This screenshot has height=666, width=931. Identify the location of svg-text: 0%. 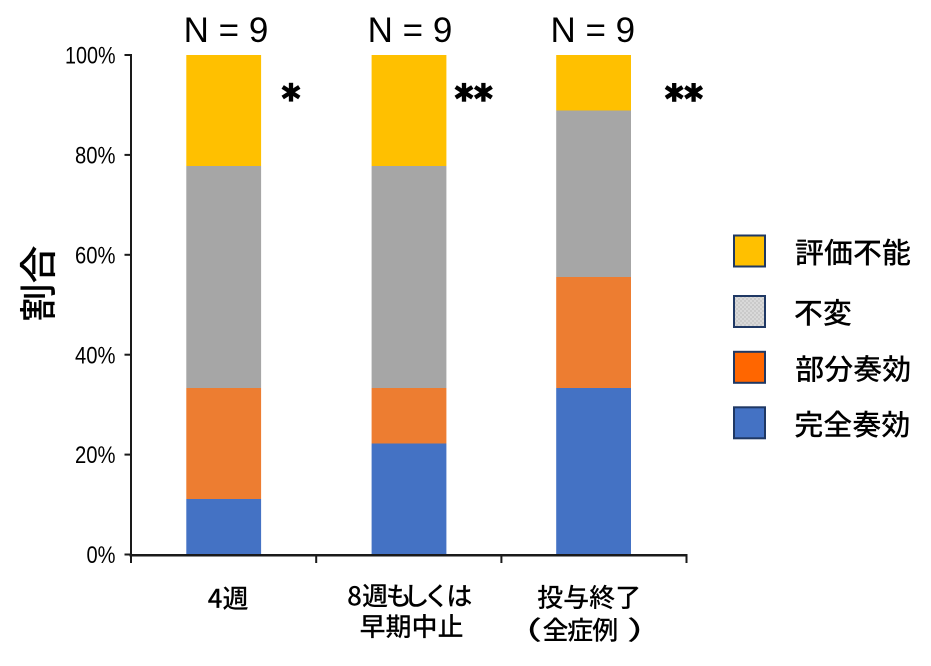
(101, 555).